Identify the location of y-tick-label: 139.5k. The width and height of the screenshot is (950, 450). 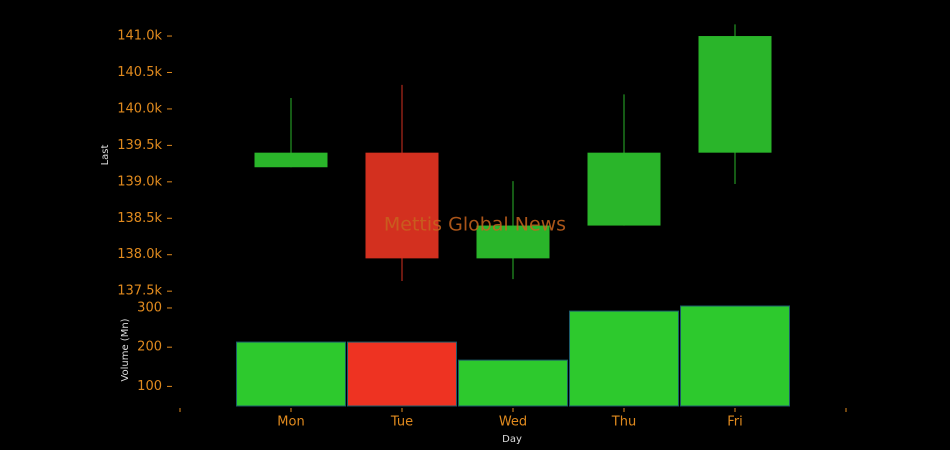
(139, 145).